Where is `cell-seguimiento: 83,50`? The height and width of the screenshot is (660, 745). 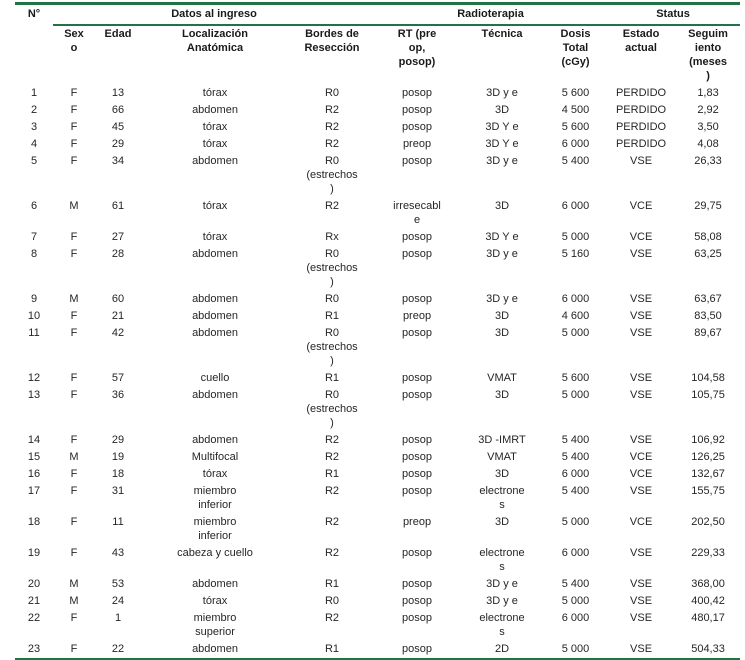
cell-seguimiento: 83,50 is located at coordinates (708, 316).